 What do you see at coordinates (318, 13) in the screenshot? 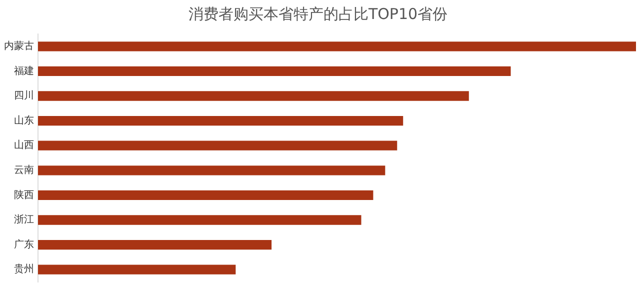
I see `chart-title: 消费者购买本省特产的占比TOP10省份` at bounding box center [318, 13].